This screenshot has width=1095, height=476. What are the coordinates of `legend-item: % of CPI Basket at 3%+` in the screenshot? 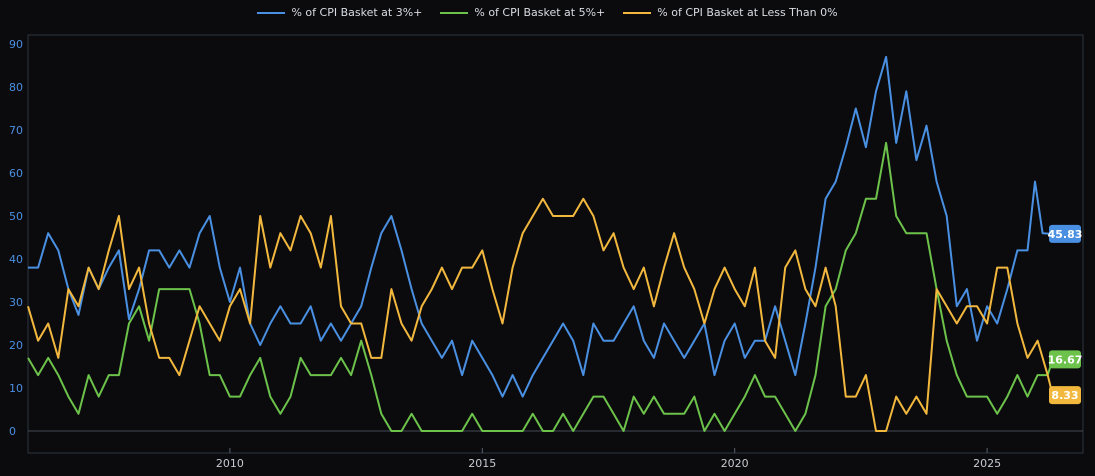 It's located at (339, 12).